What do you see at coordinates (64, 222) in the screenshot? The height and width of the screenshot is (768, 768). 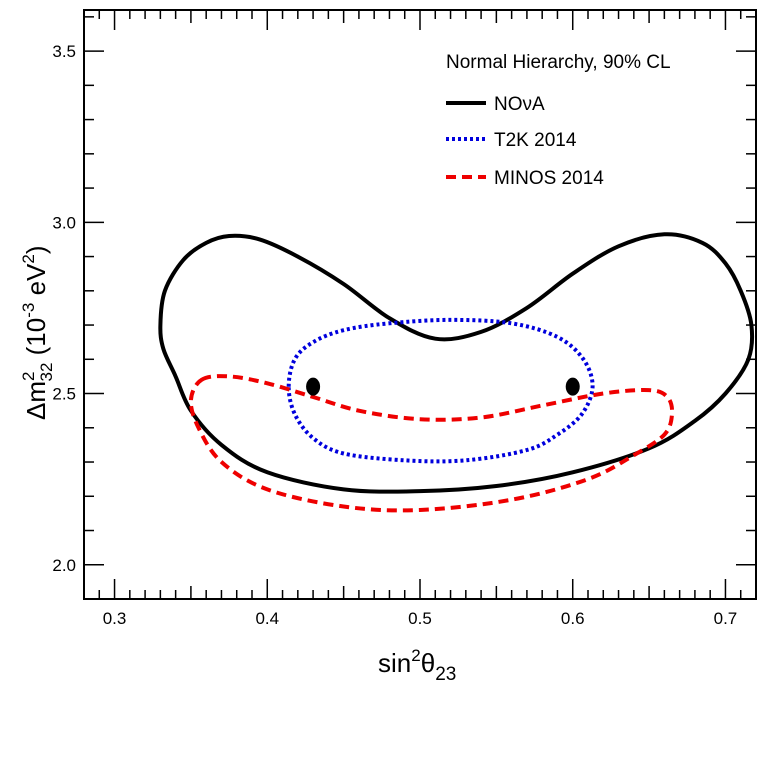 I see `y-tick-label: 3.0` at bounding box center [64, 222].